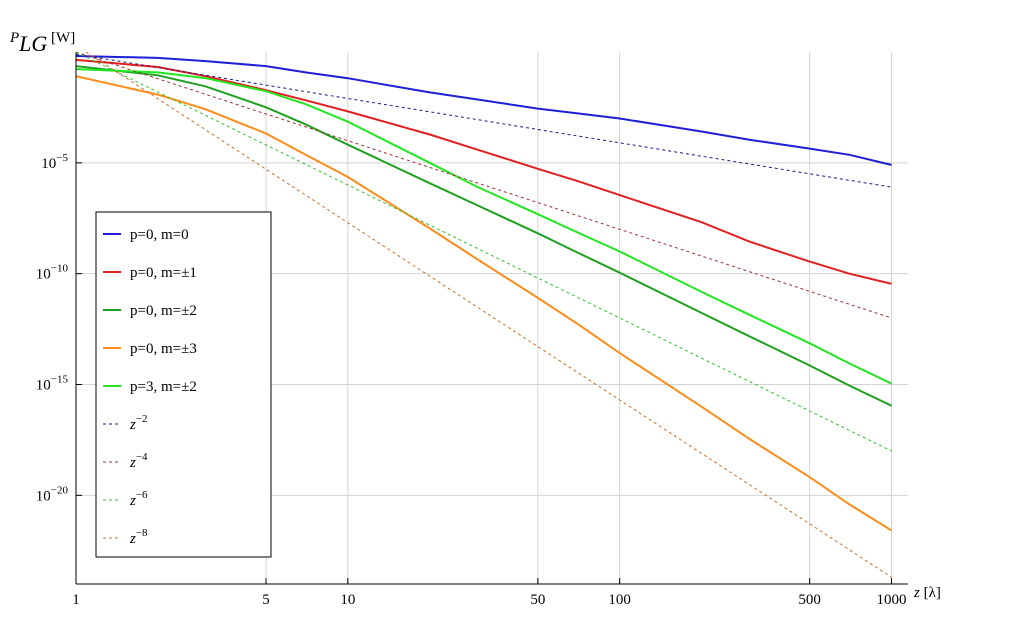 This screenshot has width=1011, height=623. Describe the element at coordinates (138, 423) in the screenshot. I see `legend-label: z−2` at that location.